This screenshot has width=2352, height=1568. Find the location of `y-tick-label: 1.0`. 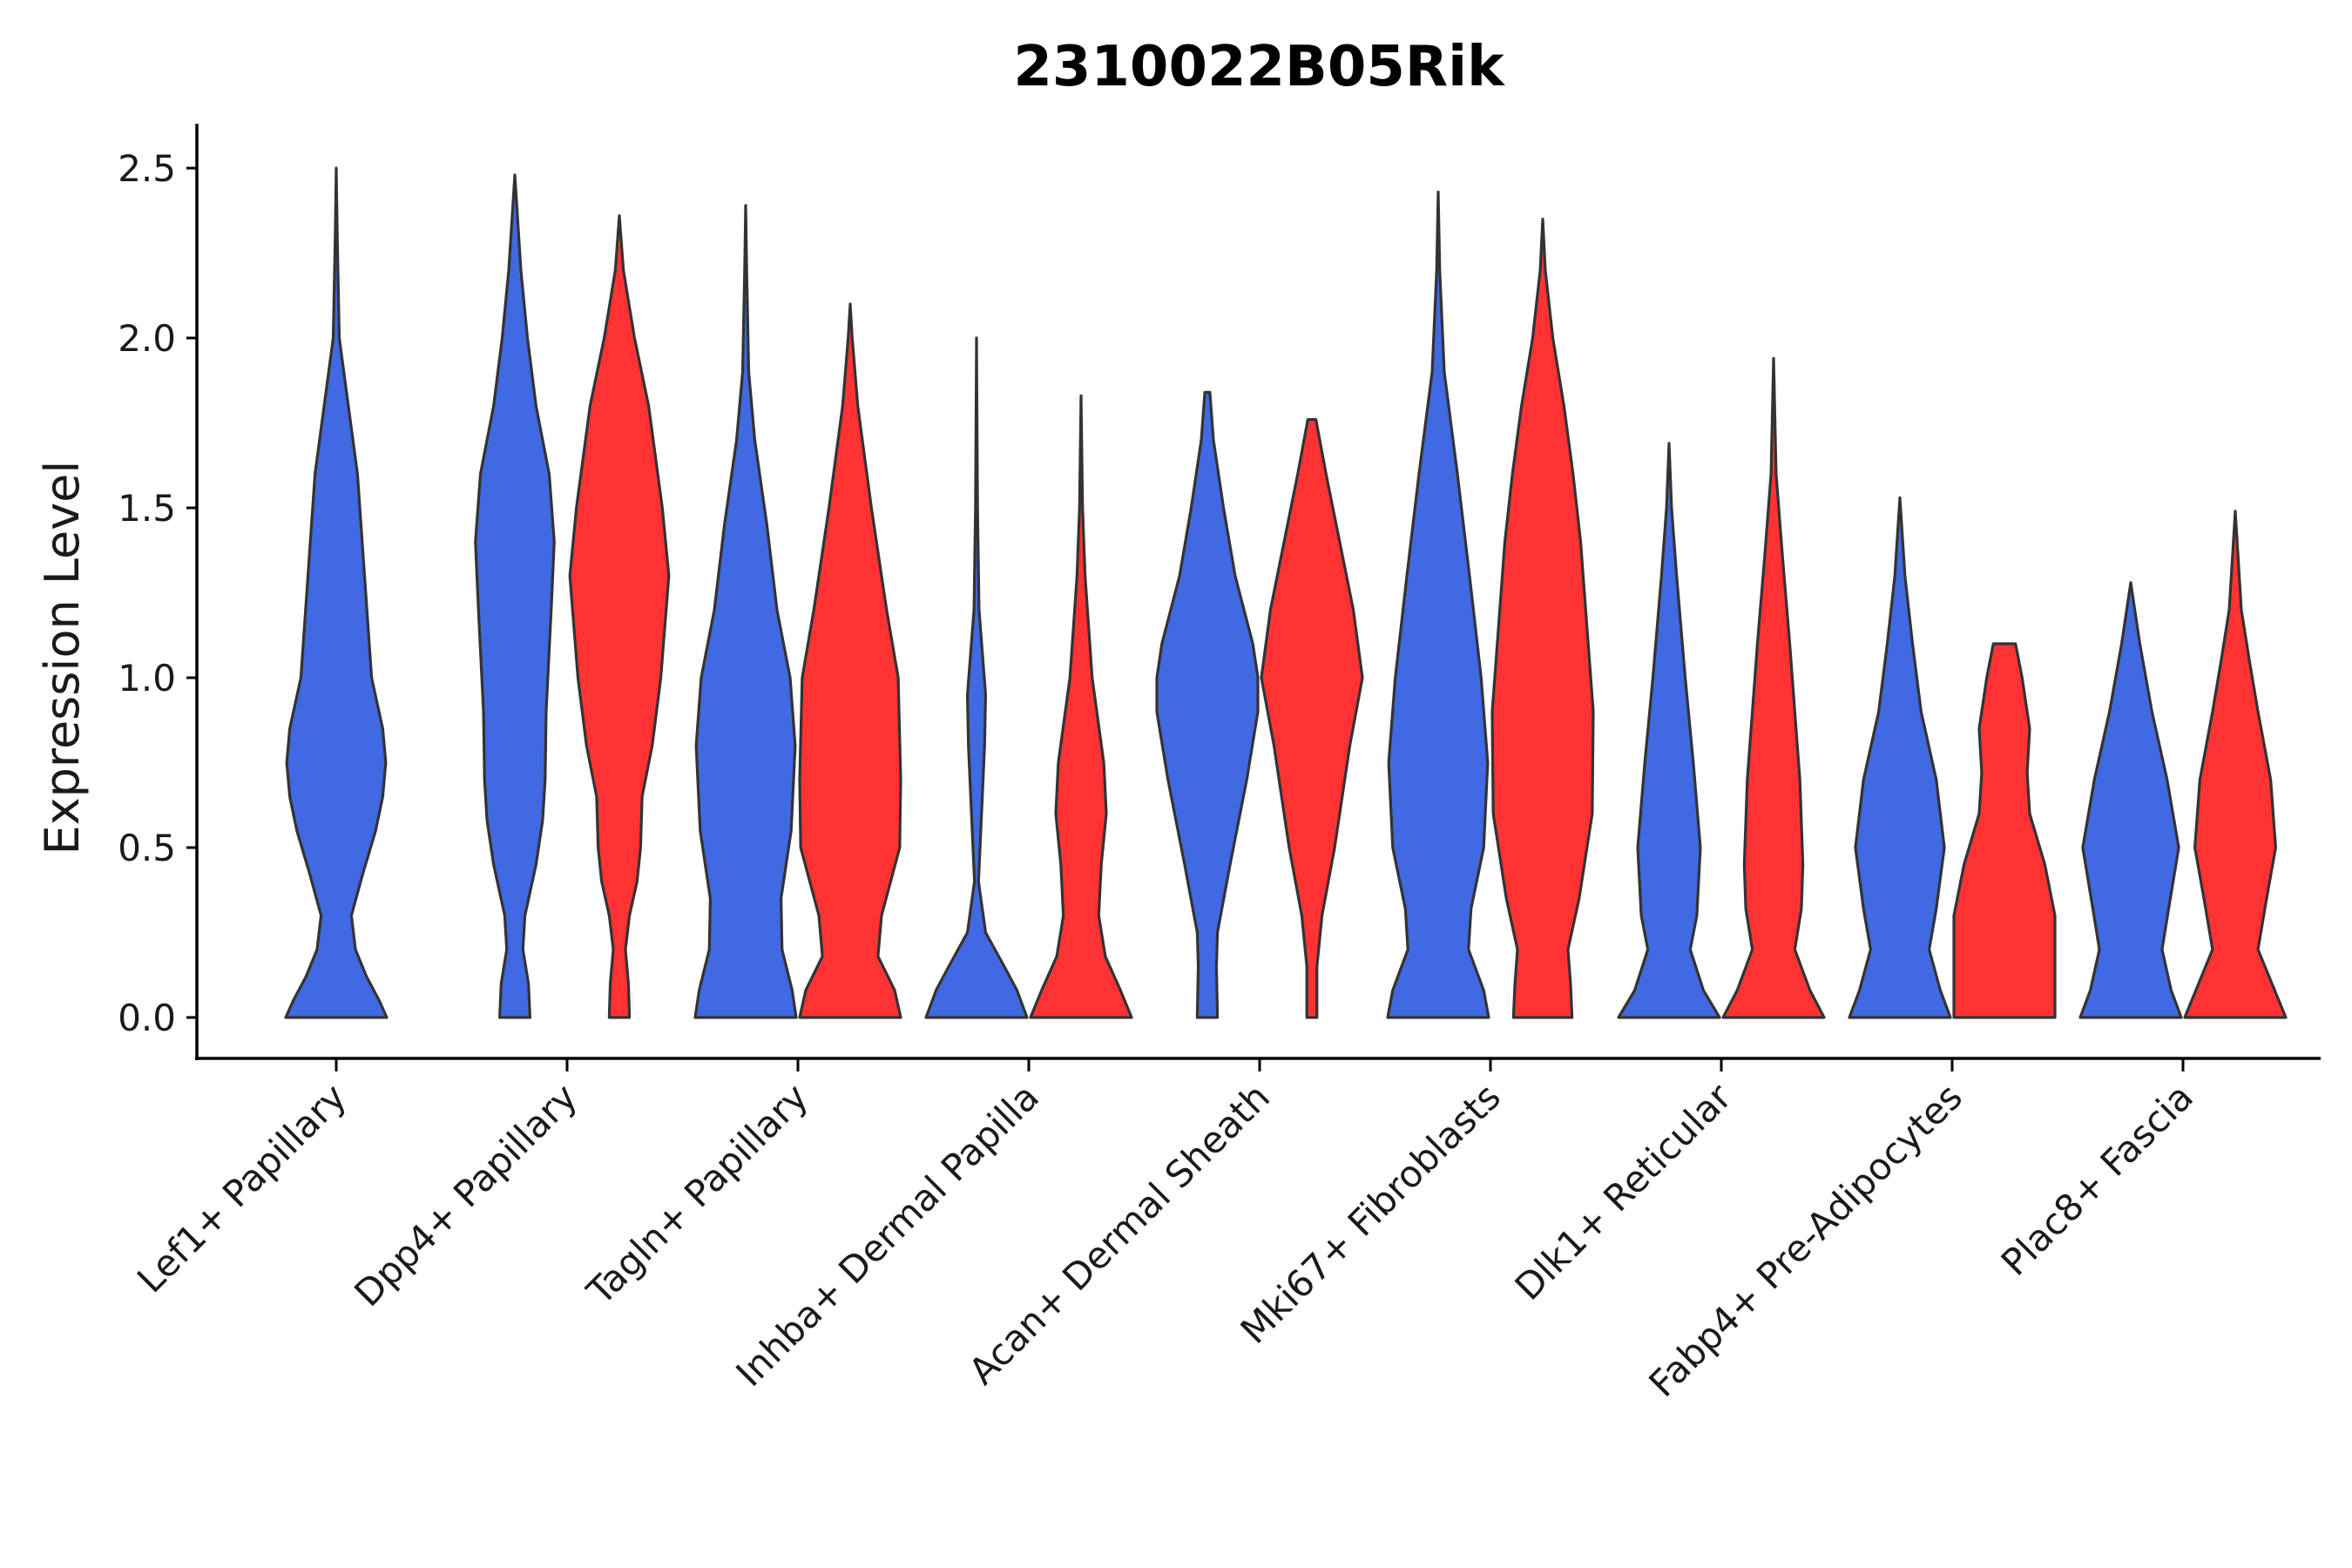

y-tick-label: 1.0 is located at coordinates (147, 678).